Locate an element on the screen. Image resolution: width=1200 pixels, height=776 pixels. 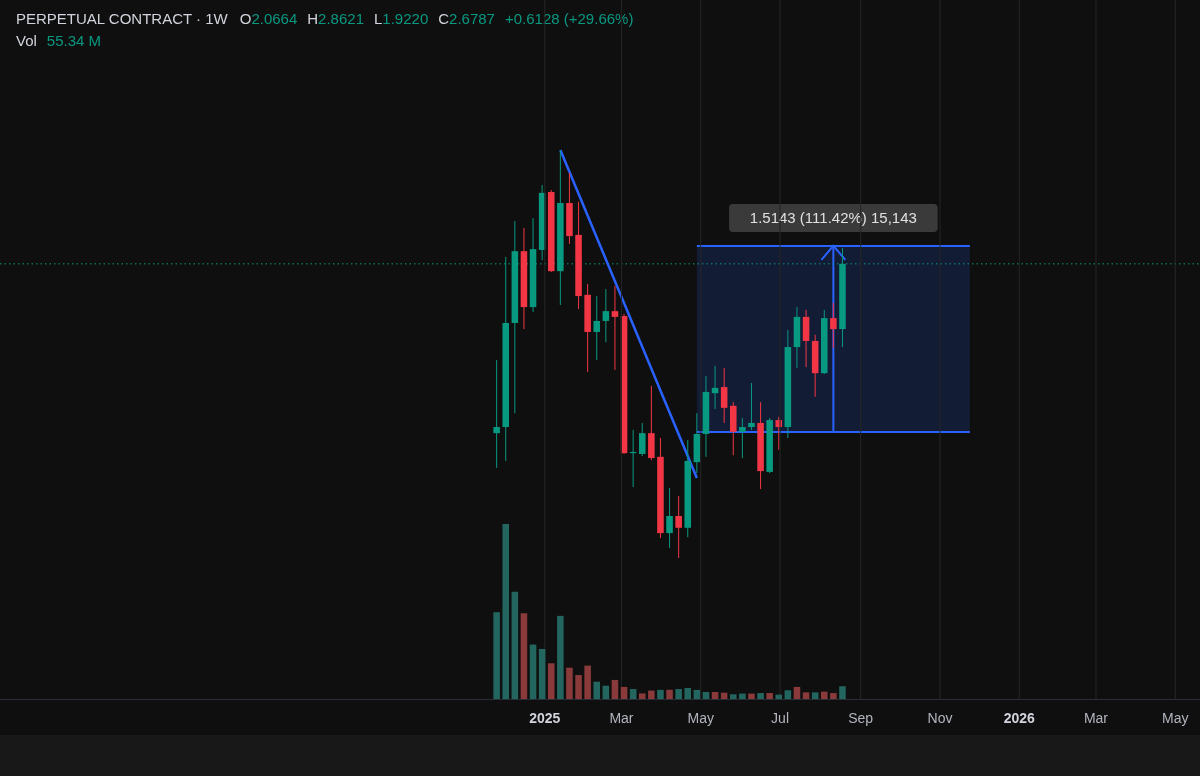
x-tick-label: Nov is located at coordinates (940, 718).